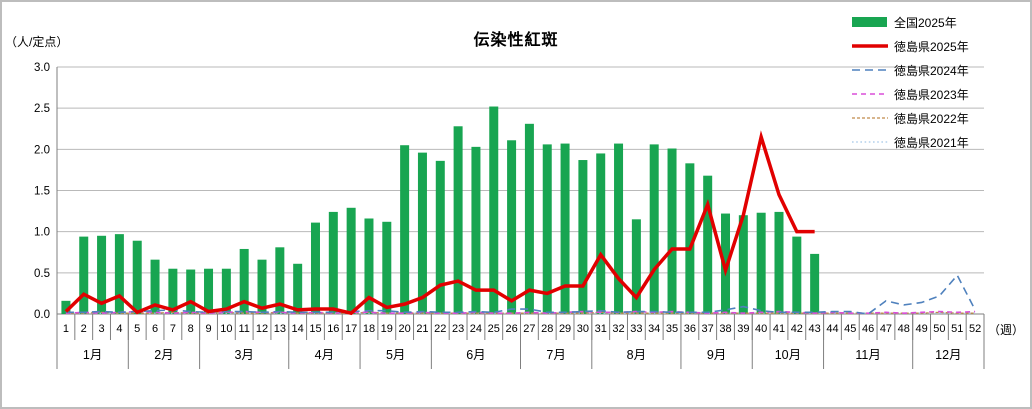  Describe the element at coordinates (405, 329) in the screenshot. I see `week-tick-label: 20` at that location.